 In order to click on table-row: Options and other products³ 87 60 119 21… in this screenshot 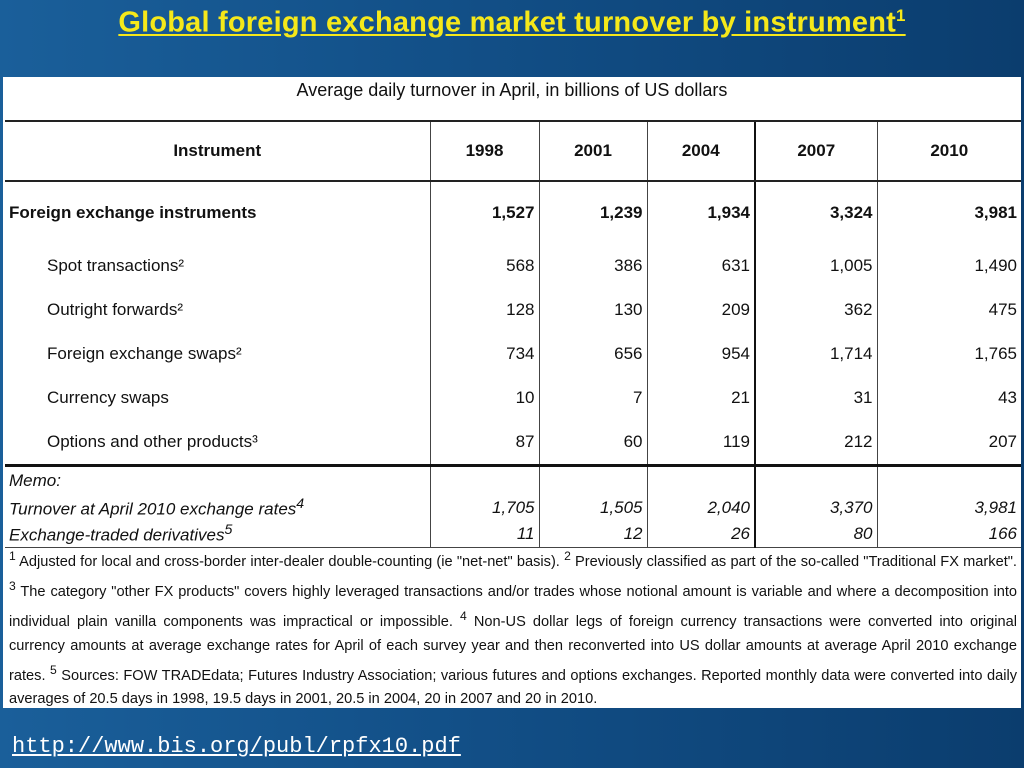, I will do `click(513, 443)`.